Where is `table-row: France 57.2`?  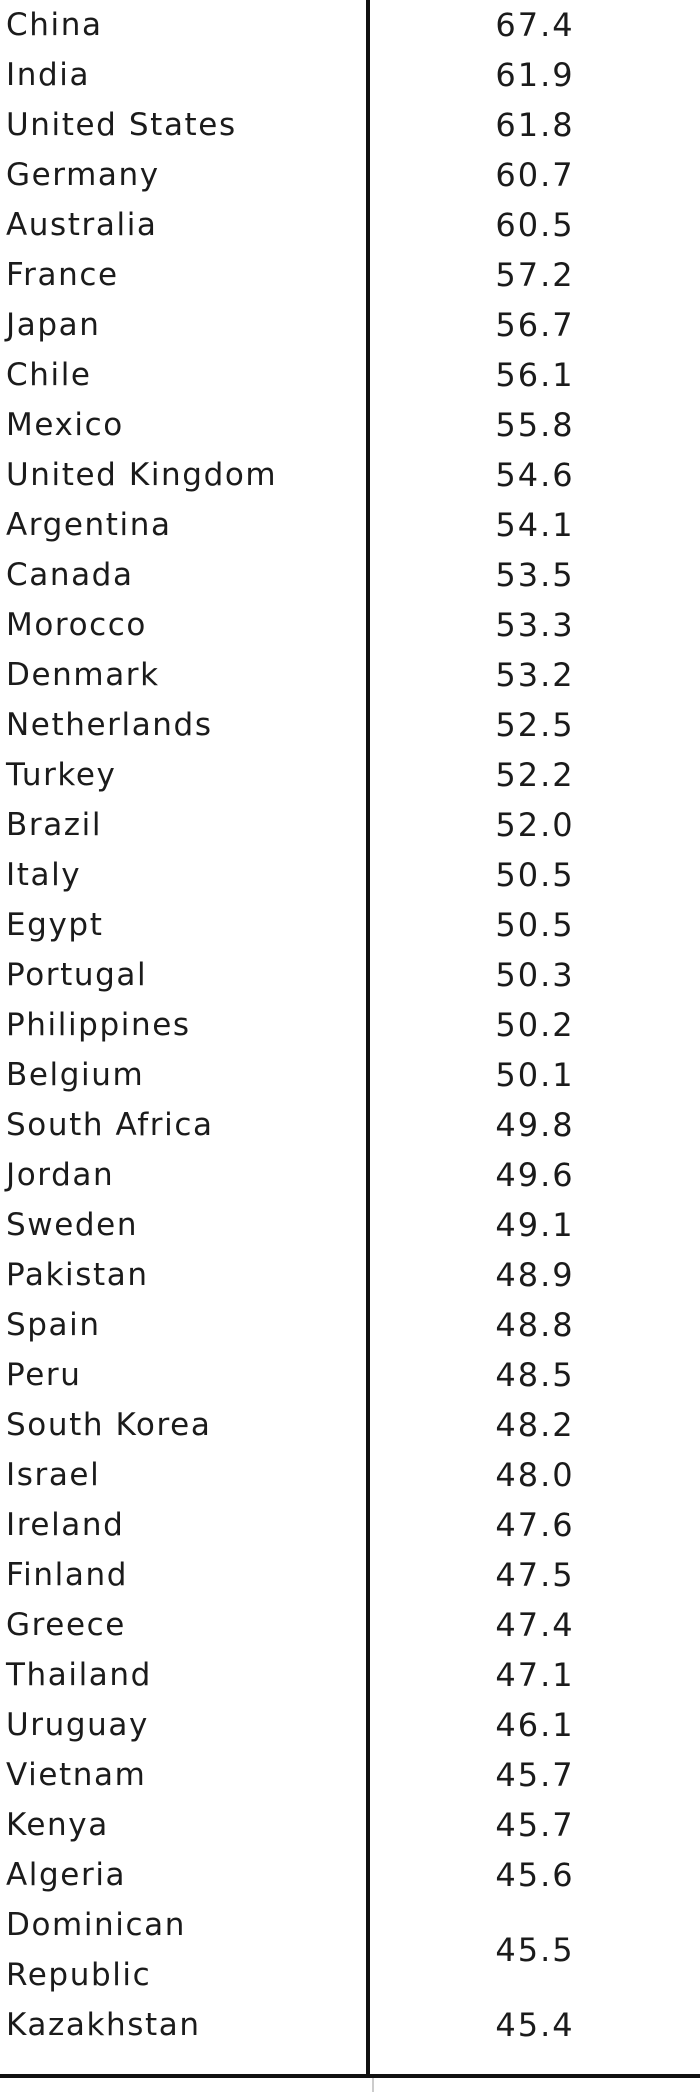 table-row: France 57.2 is located at coordinates (350, 275).